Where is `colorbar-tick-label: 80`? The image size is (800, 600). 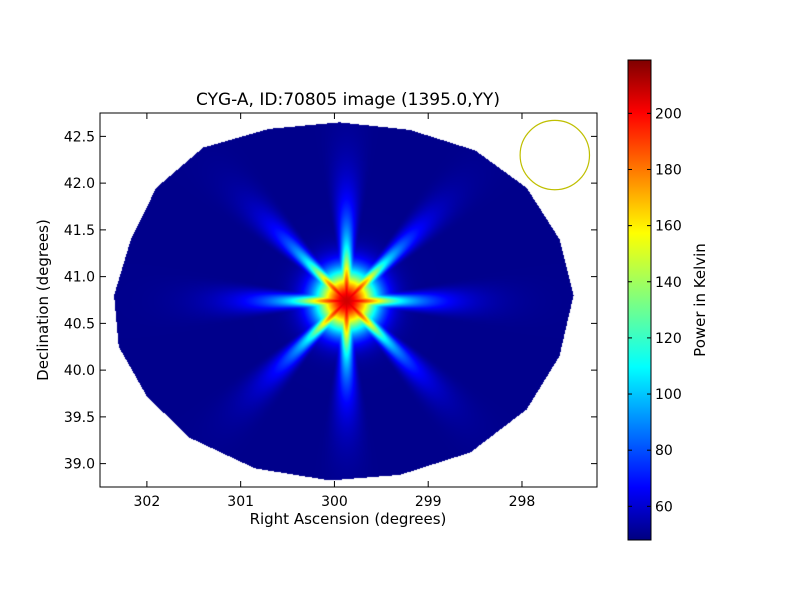
colorbar-tick-label: 80 is located at coordinates (664, 451).